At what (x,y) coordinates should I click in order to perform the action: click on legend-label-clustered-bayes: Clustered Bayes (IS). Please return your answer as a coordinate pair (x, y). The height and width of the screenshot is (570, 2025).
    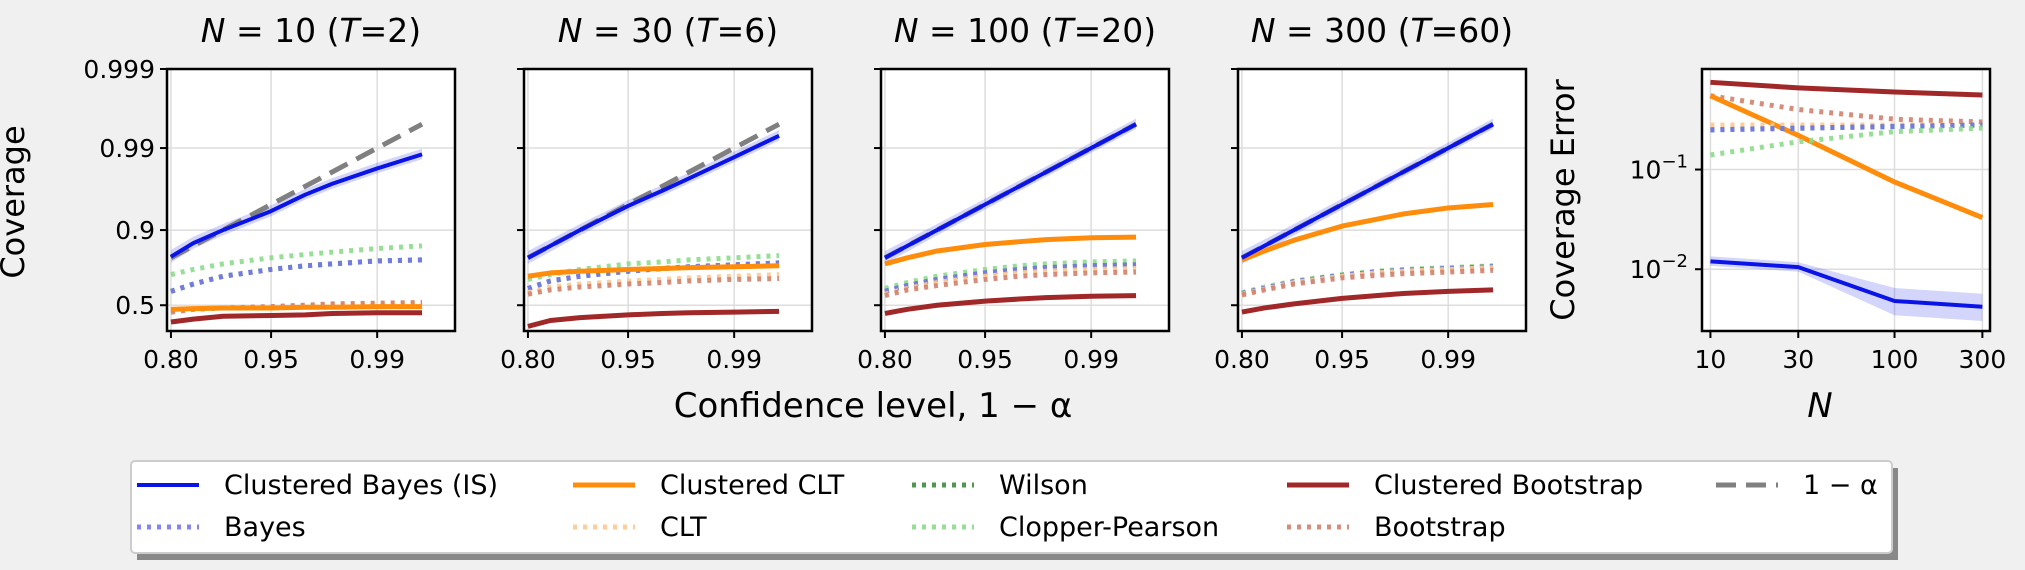
    Looking at the image, I should click on (361, 485).